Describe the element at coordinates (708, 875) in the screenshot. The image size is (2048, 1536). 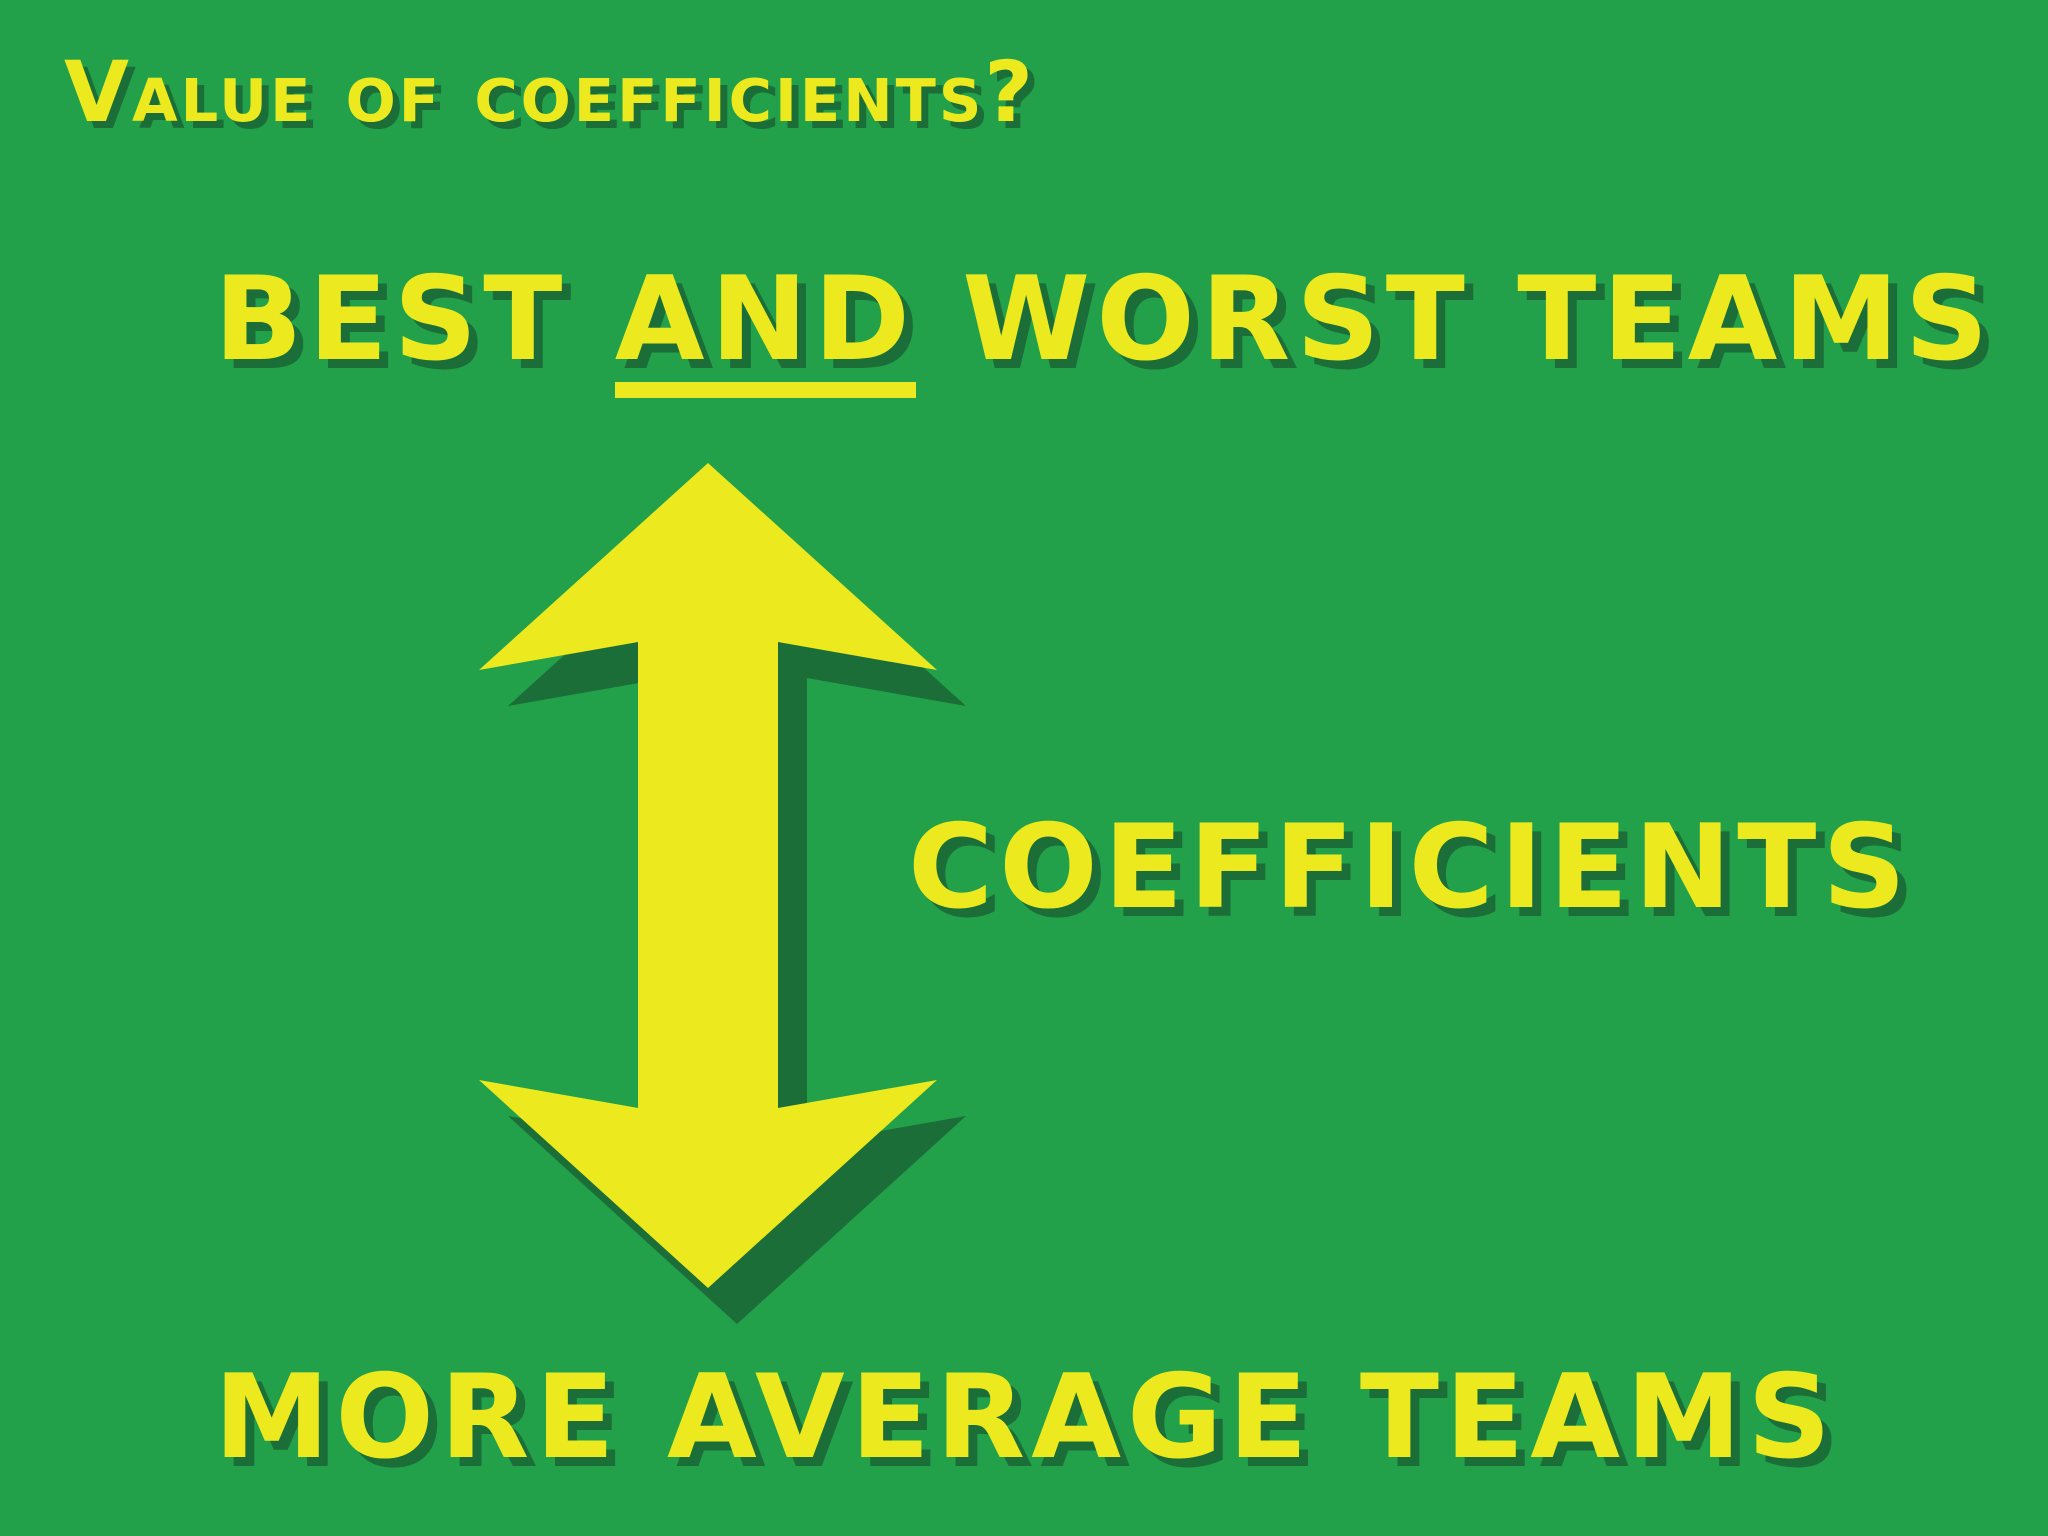
I see `double-arrow-shape` at that location.